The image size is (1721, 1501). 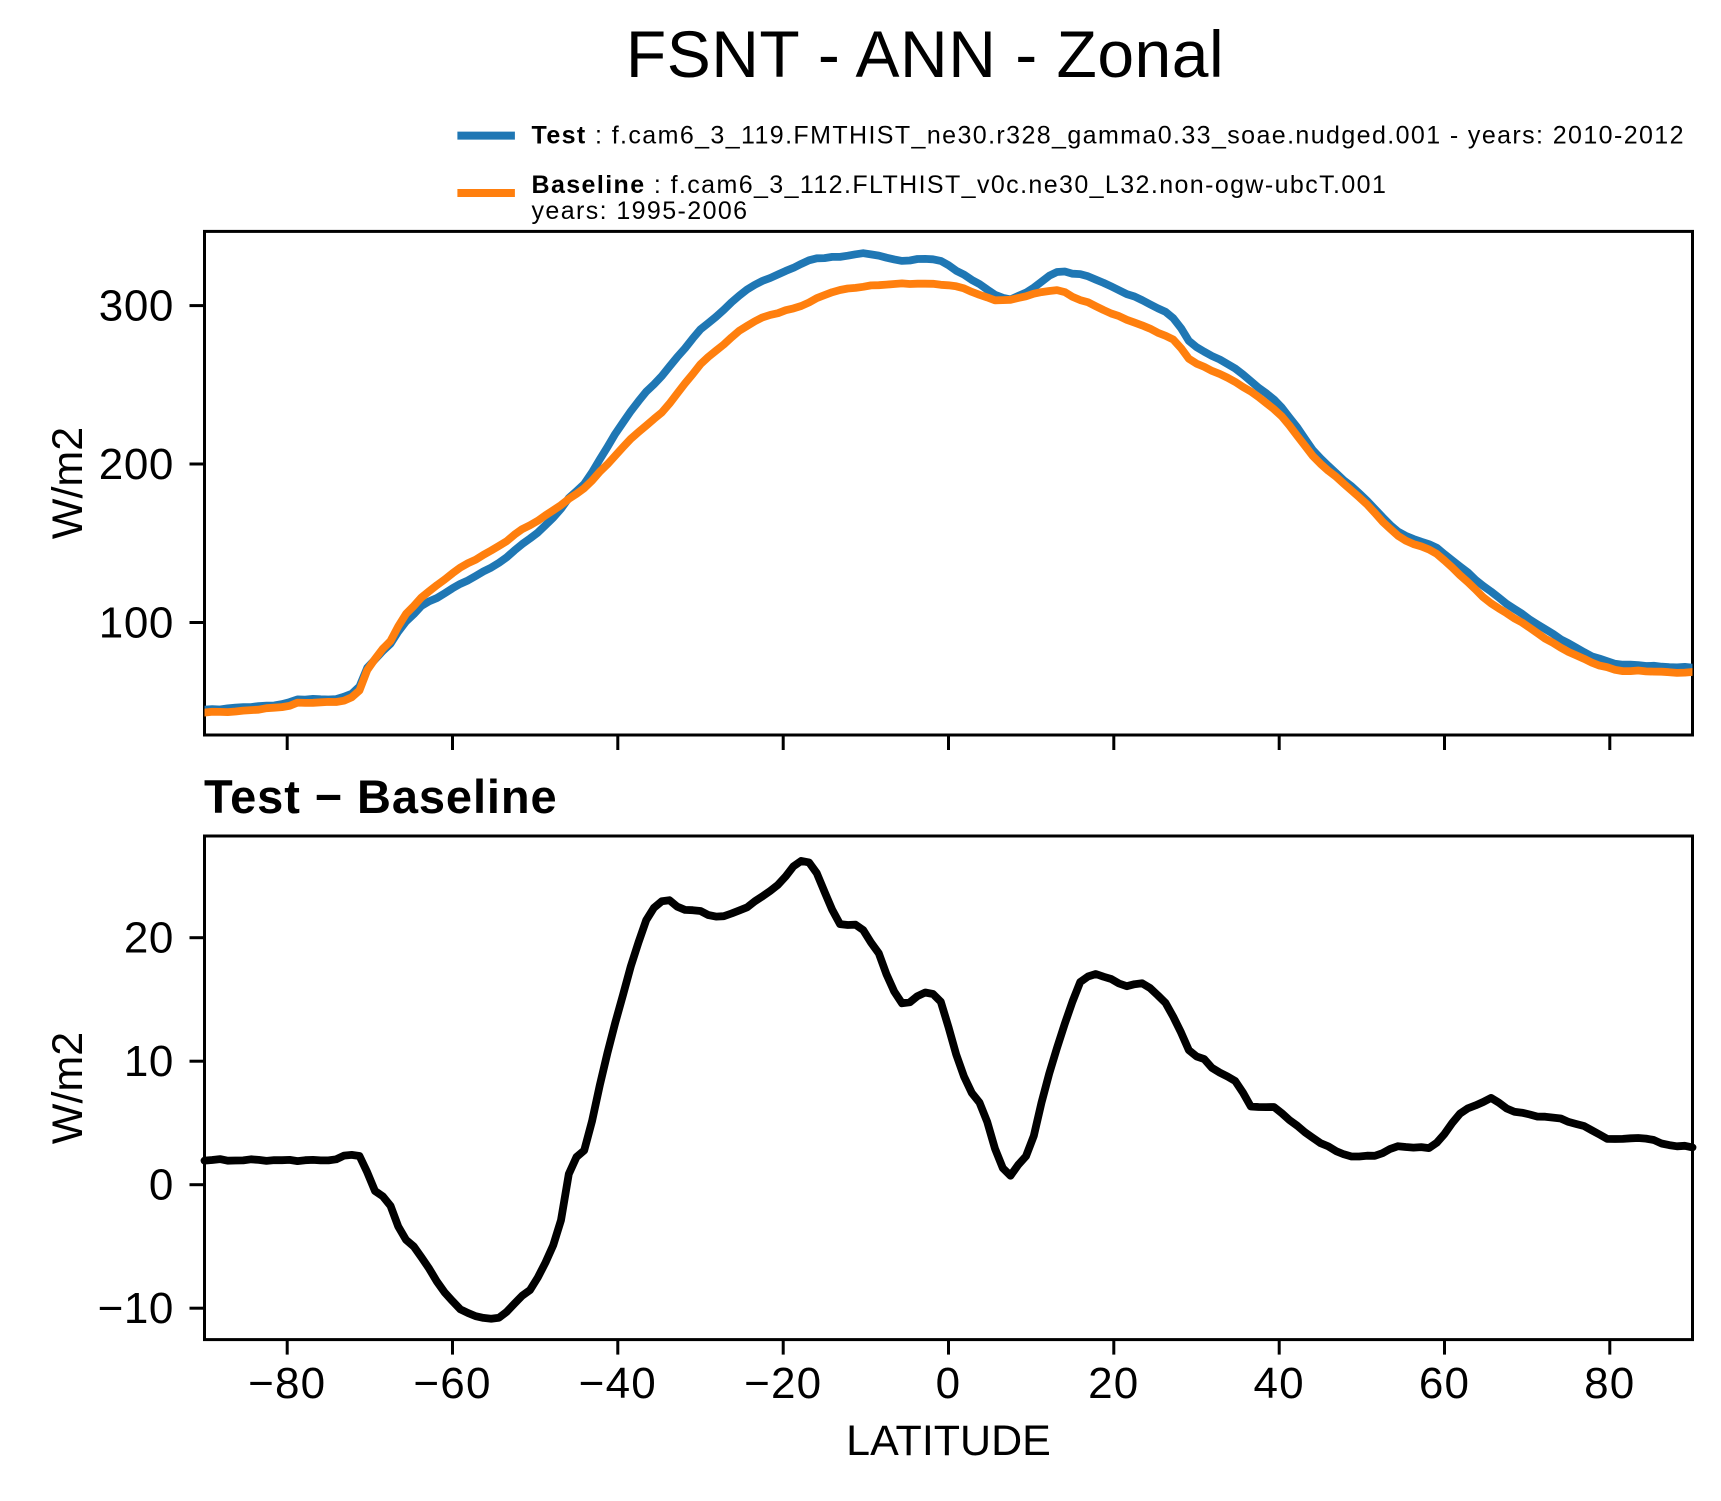 What do you see at coordinates (783, 1383) in the screenshot?
I see `svg-text: −20` at bounding box center [783, 1383].